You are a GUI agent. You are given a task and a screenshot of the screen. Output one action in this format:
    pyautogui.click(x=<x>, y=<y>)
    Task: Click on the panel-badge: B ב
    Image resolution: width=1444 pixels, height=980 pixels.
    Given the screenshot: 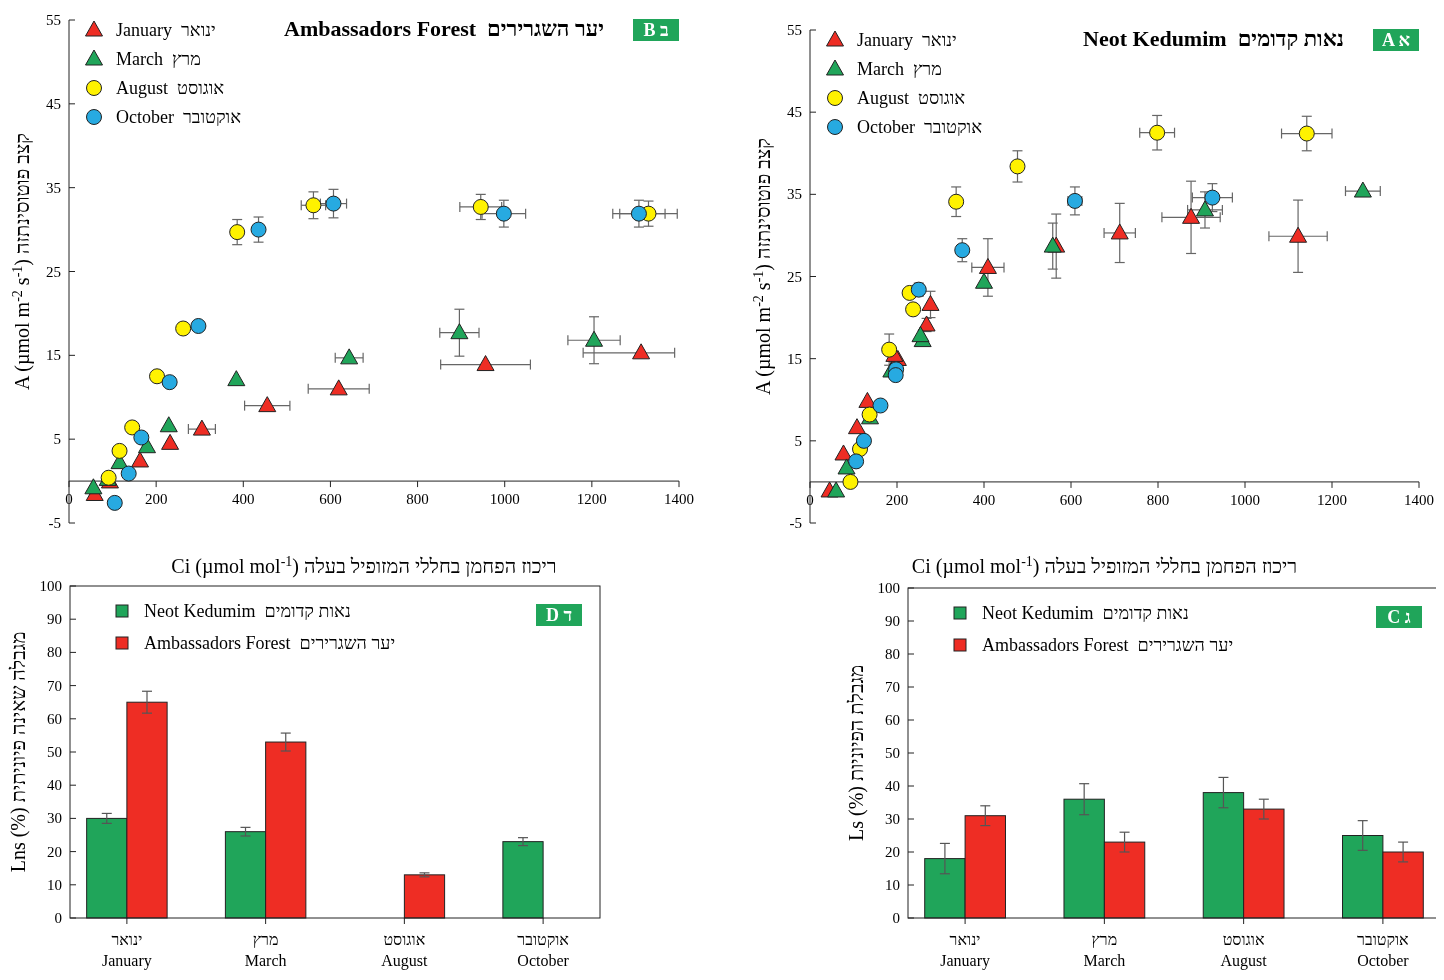 What is the action you would take?
    pyautogui.click(x=656, y=30)
    